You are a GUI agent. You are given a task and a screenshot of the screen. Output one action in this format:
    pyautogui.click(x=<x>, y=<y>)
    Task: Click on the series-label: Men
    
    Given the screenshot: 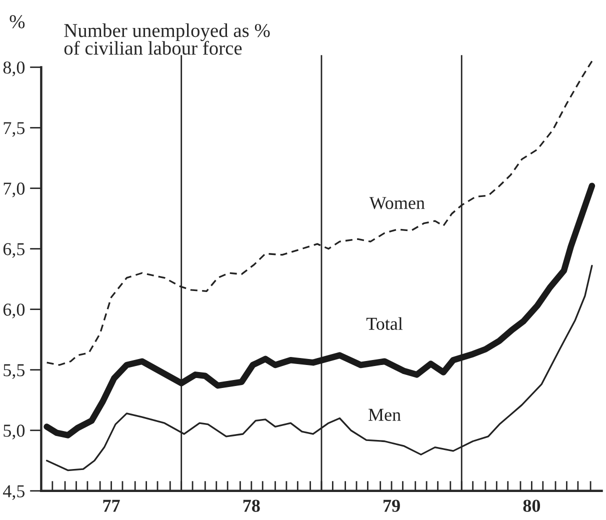 What is the action you would take?
    pyautogui.click(x=384, y=414)
    